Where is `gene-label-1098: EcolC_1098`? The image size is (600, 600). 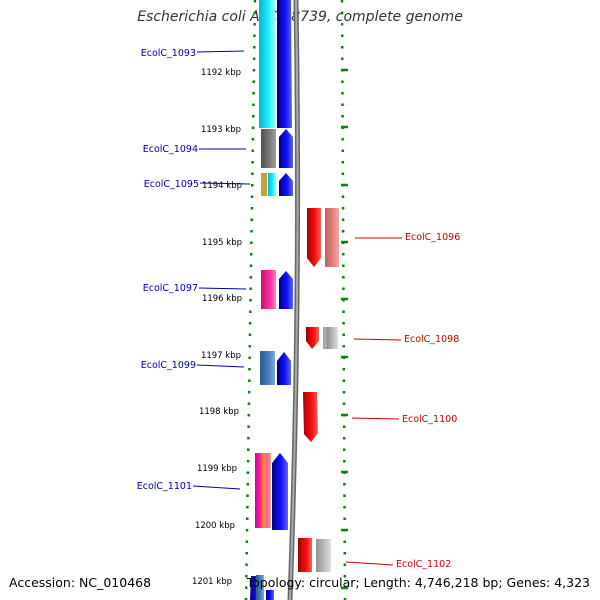 gene-label-1098: EcolC_1098 is located at coordinates (431, 339).